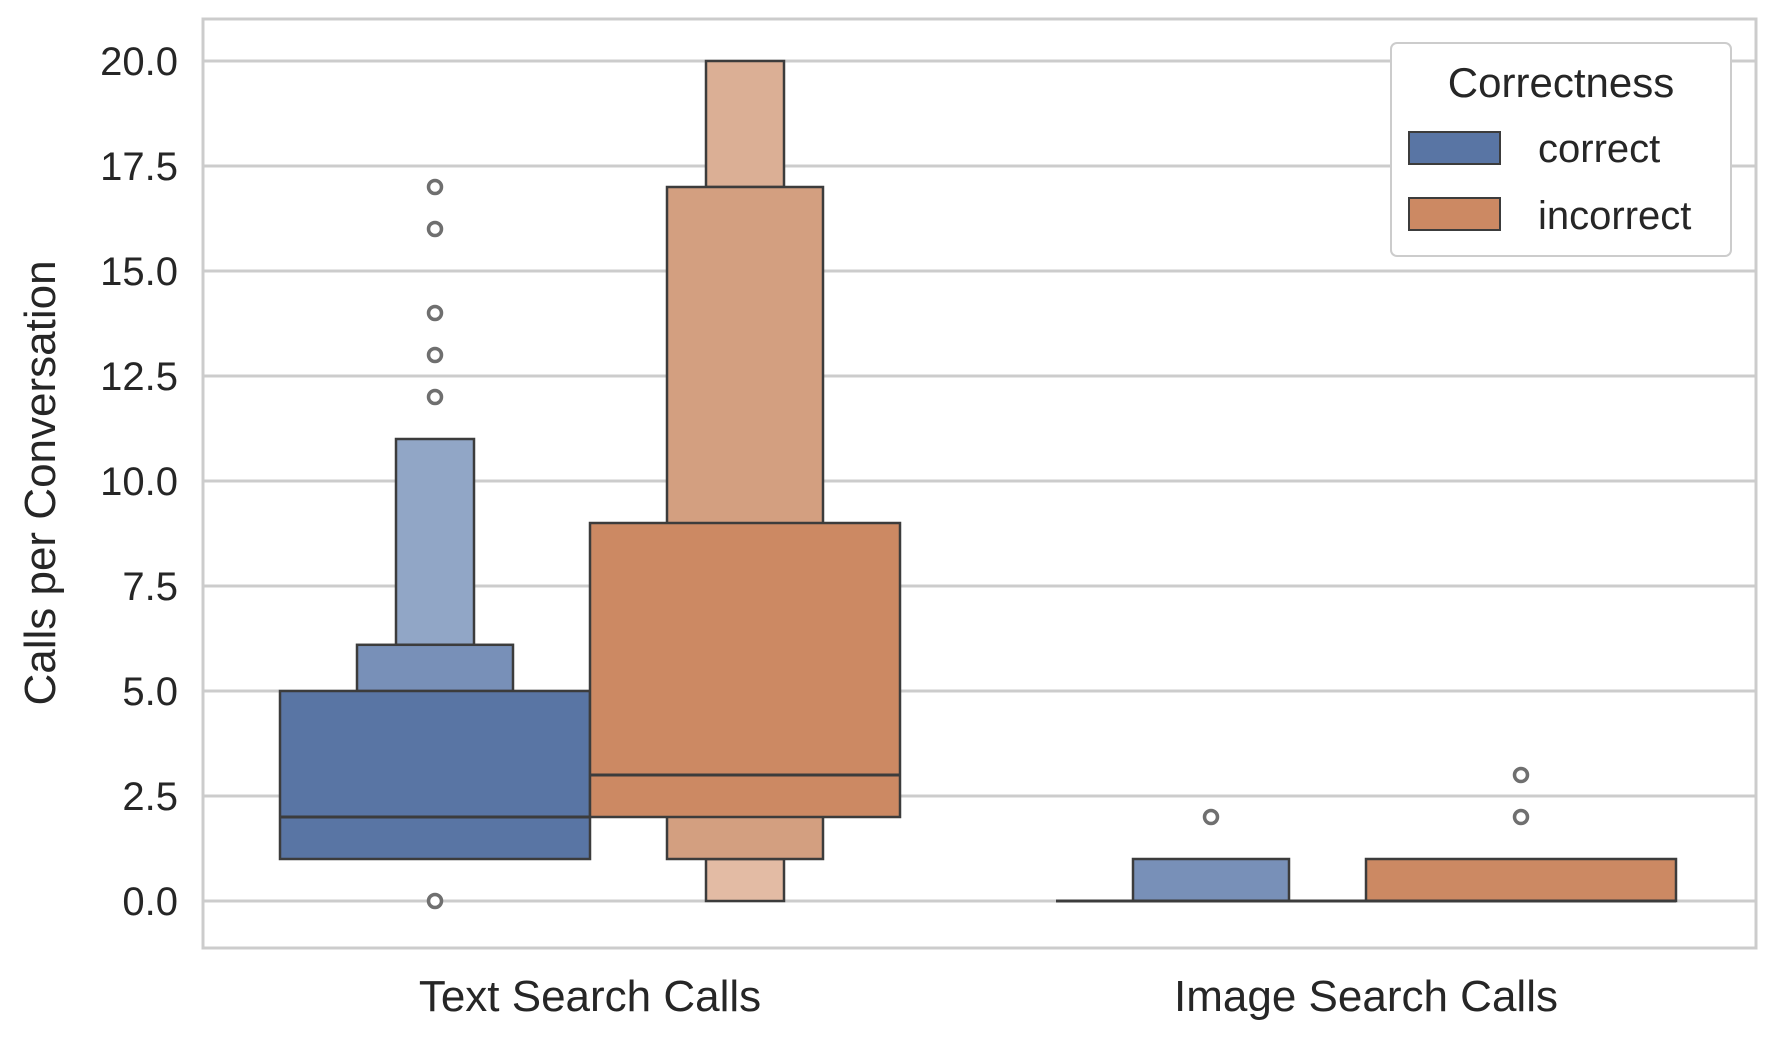 This screenshot has width=1771, height=1042. Describe the element at coordinates (139, 272) in the screenshot. I see `y-tick-label: 15.0` at that location.